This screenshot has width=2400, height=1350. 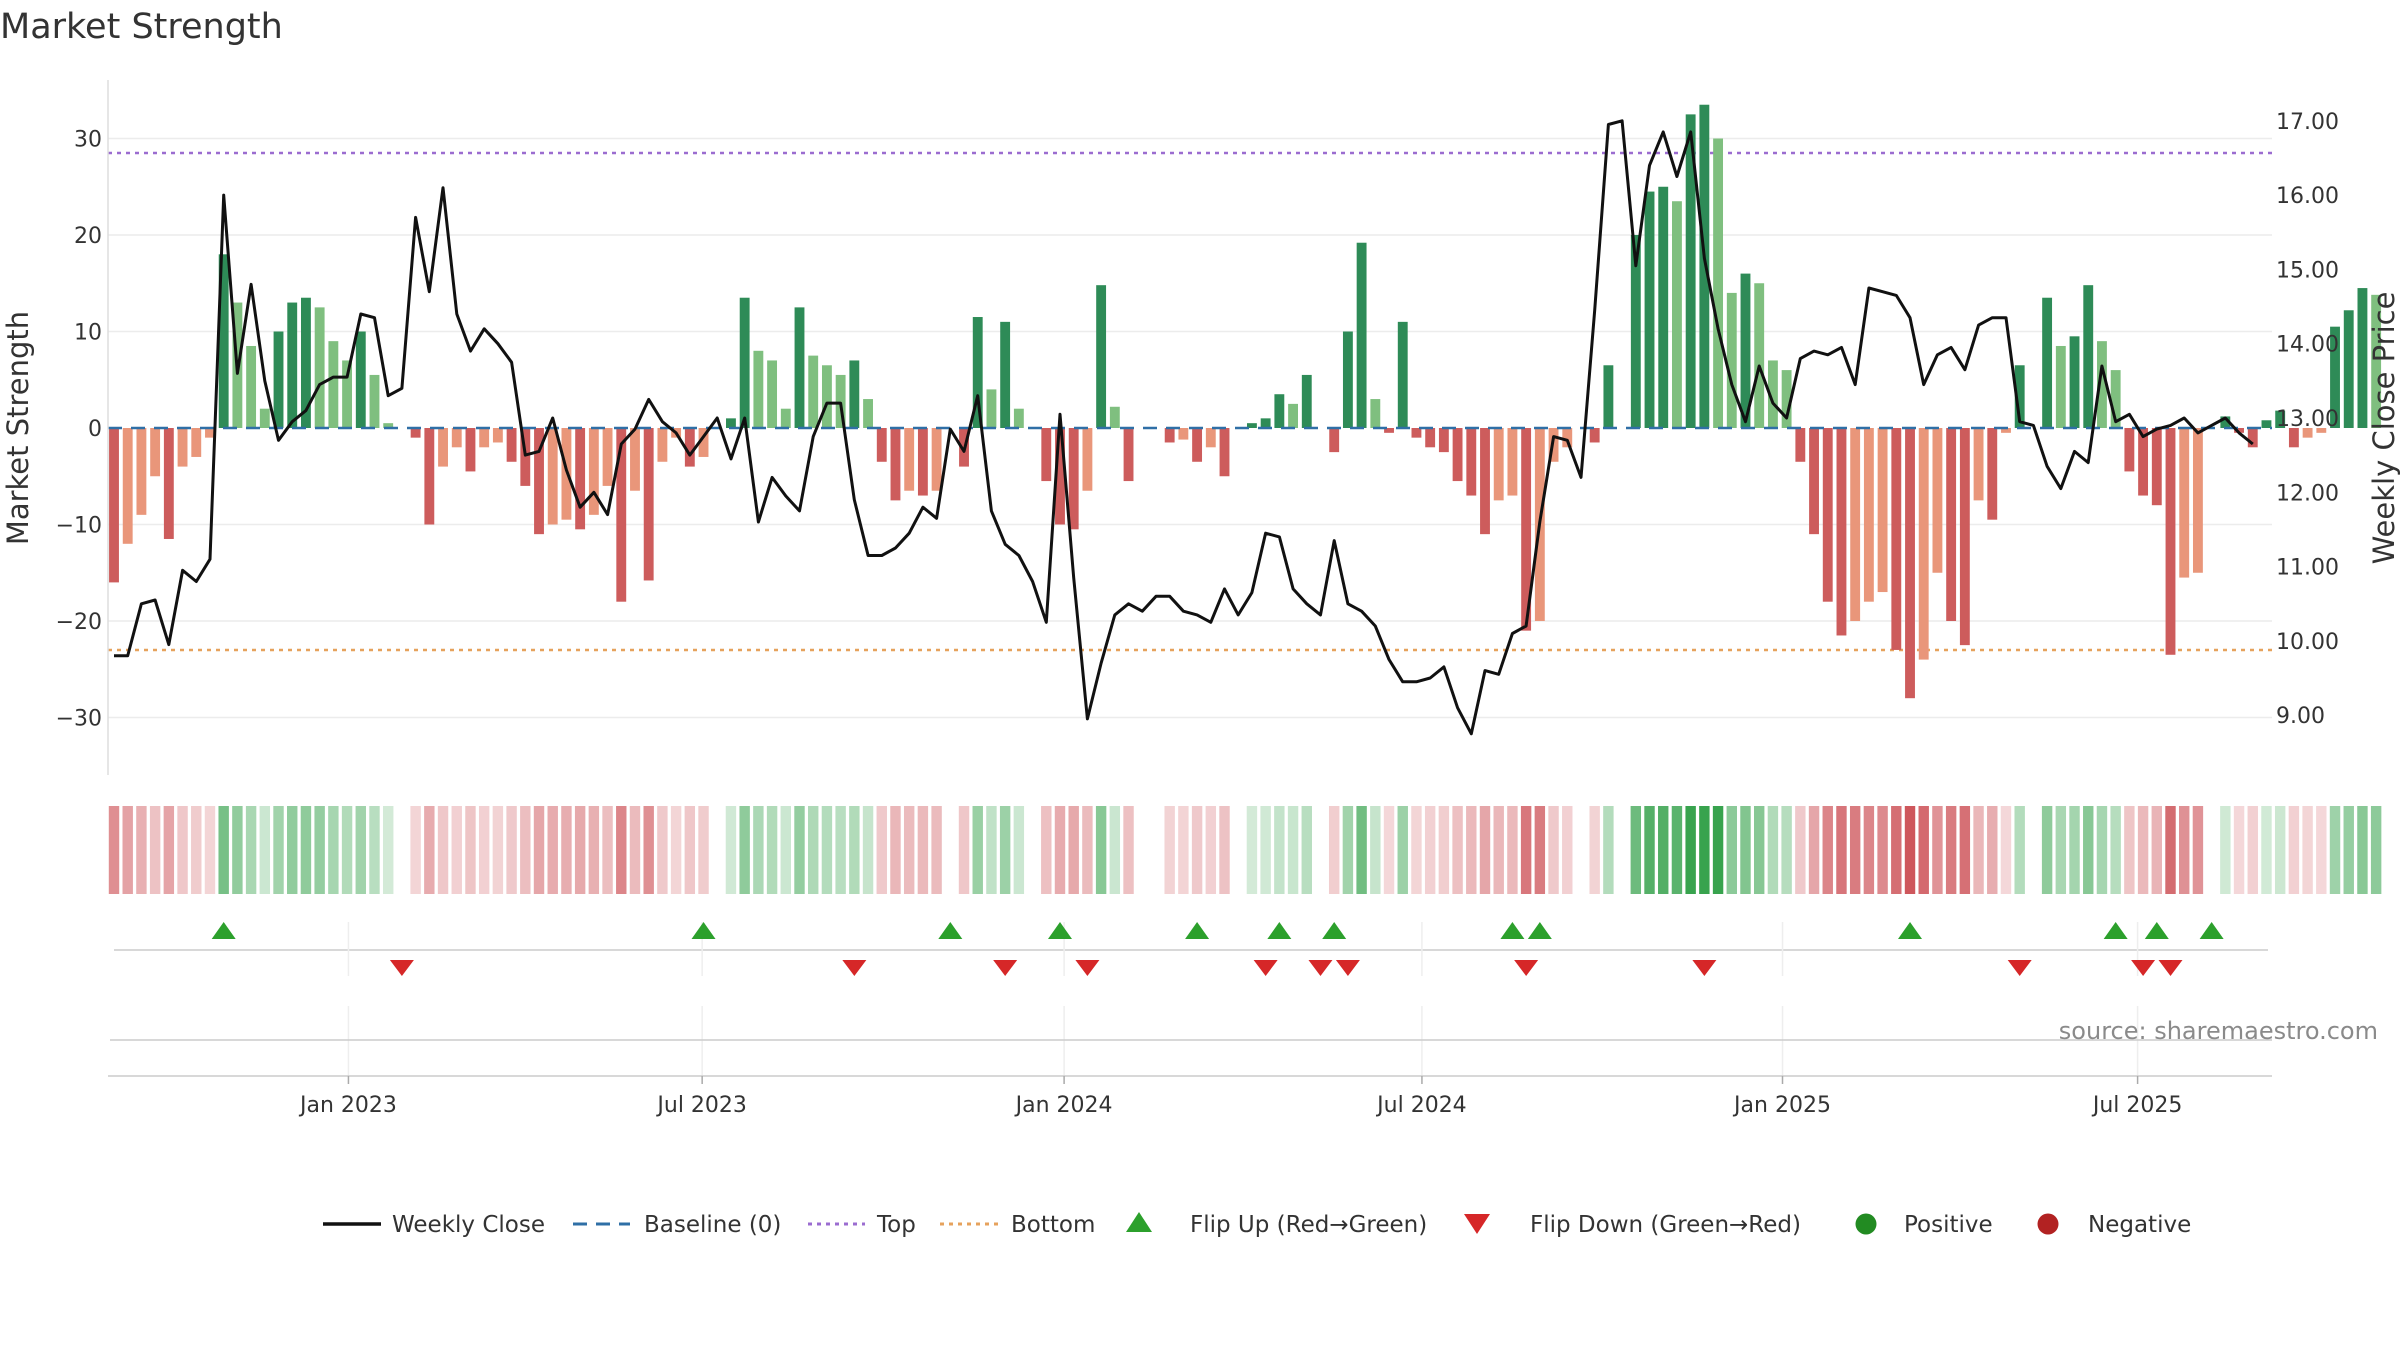 I want to click on legend-flip-down-icon, so click(x=1477, y=1224).